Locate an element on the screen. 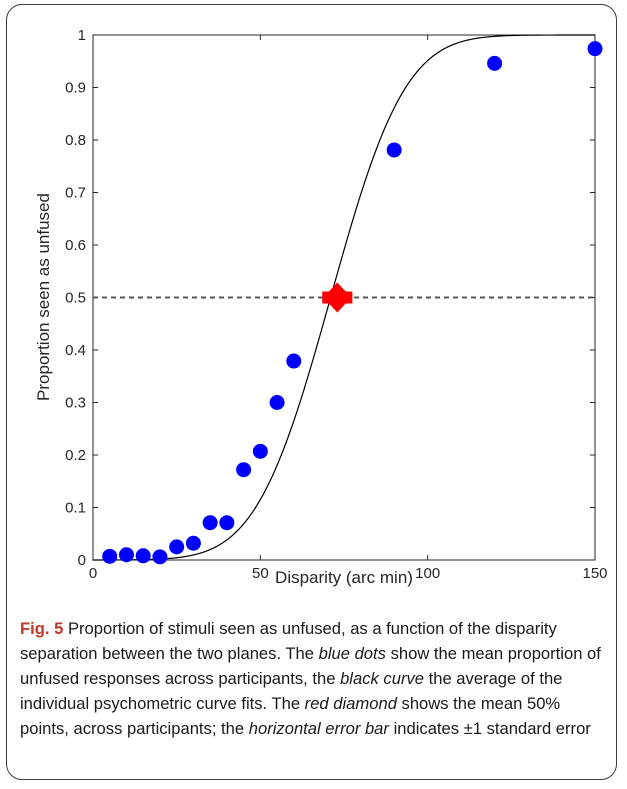  y-tick-label: 0.4 is located at coordinates (75, 350).